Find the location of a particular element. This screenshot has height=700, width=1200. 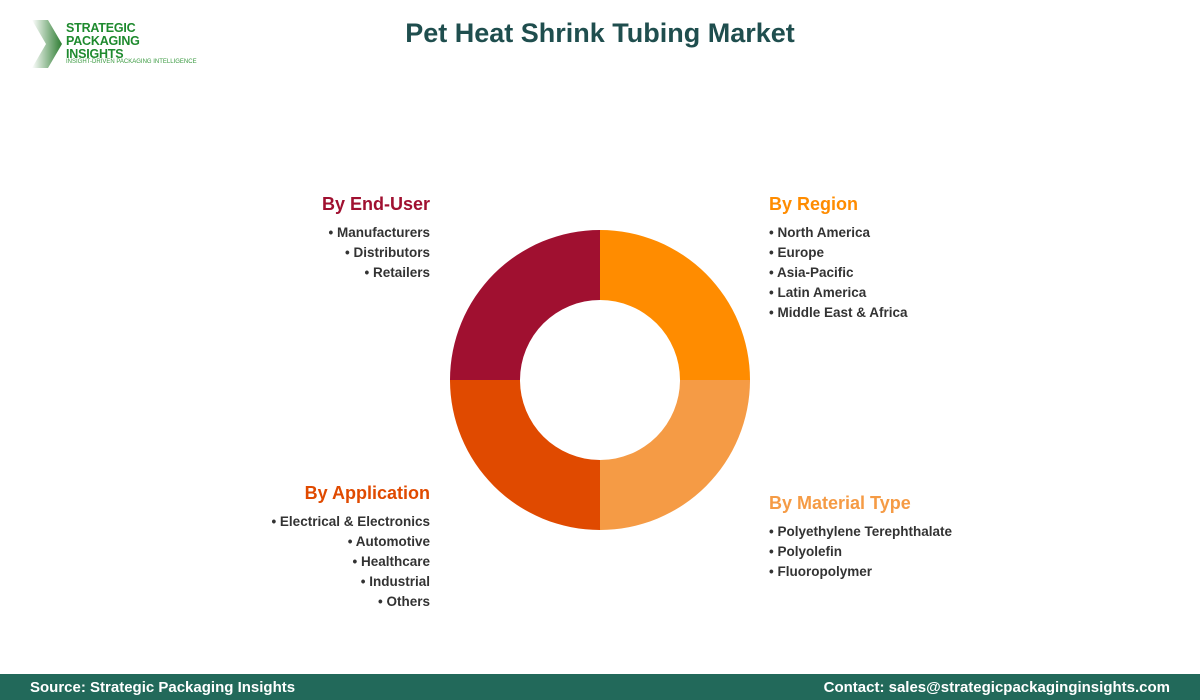

logo-text: STRATEGIC PACKAGING INSIGHTS is located at coordinates (103, 41).